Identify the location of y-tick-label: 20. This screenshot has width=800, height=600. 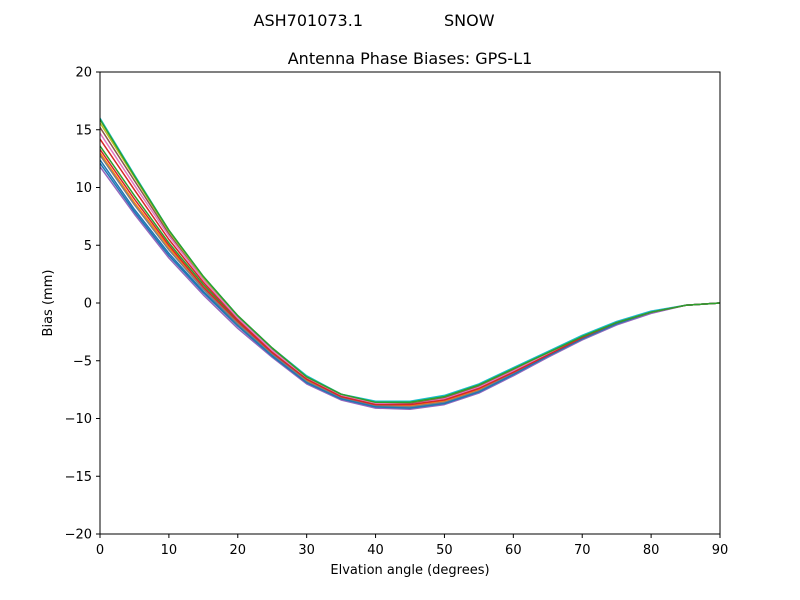
(83, 73).